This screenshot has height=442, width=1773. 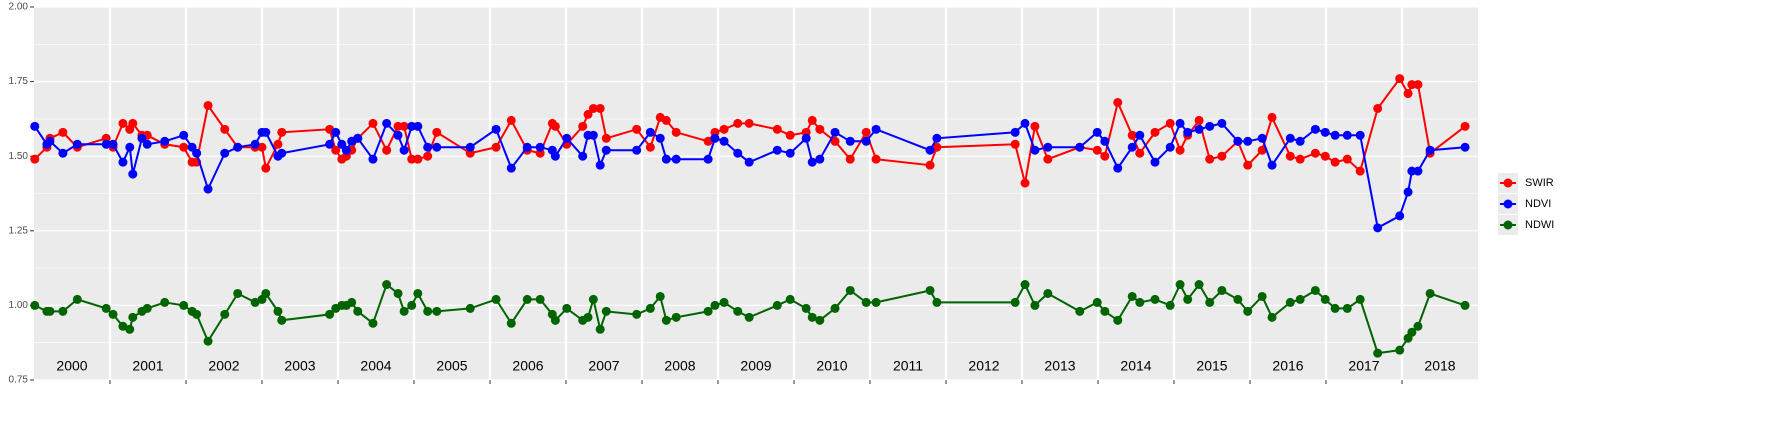 I want to click on legend-label: SWIR, so click(x=1539, y=183).